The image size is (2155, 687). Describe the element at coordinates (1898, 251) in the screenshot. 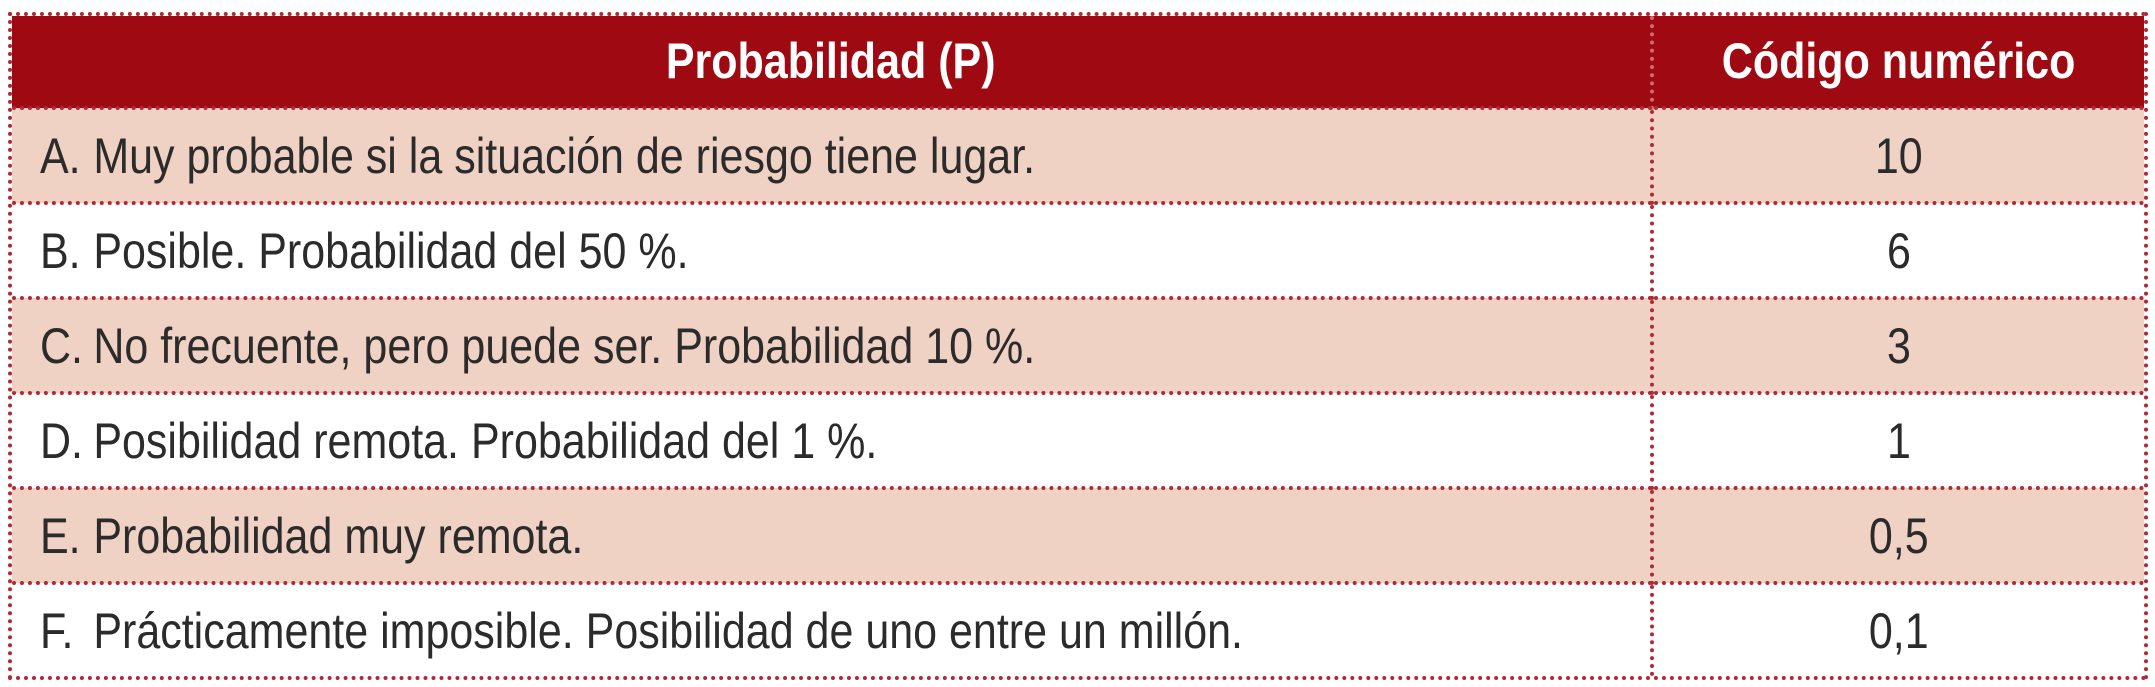

I see `row-code: 6` at that location.